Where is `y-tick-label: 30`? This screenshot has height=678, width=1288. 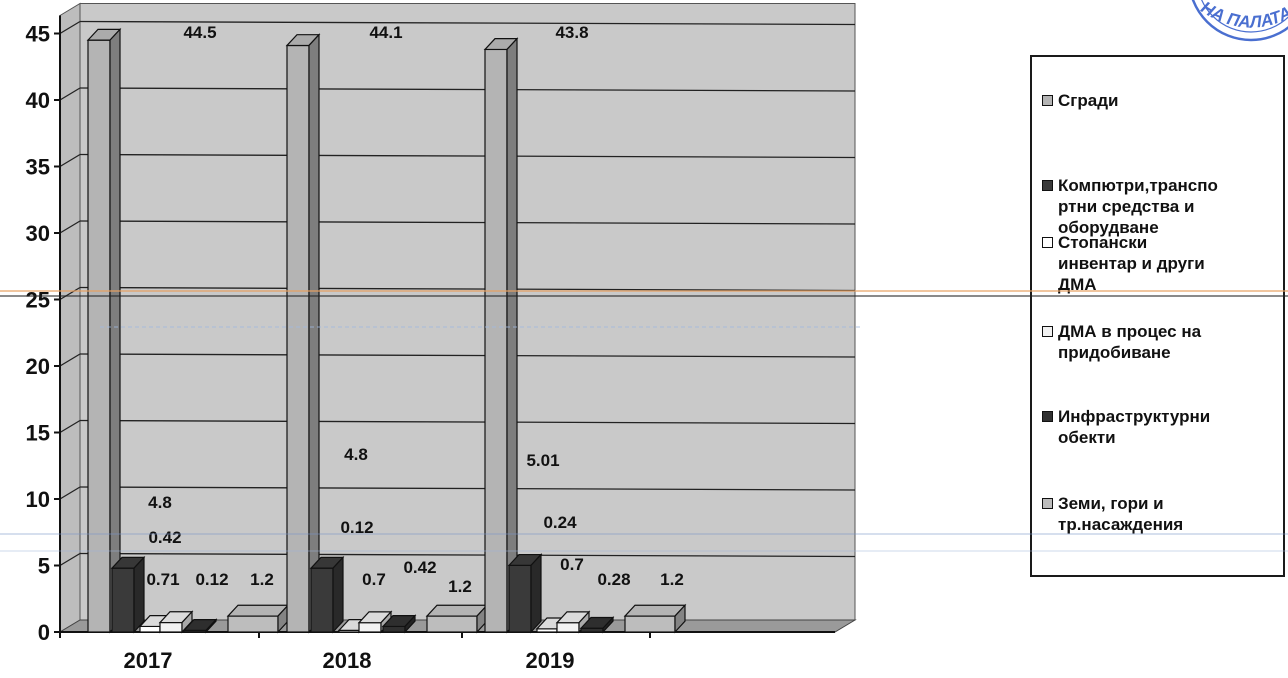
y-tick-label: 30 is located at coordinates (38, 233).